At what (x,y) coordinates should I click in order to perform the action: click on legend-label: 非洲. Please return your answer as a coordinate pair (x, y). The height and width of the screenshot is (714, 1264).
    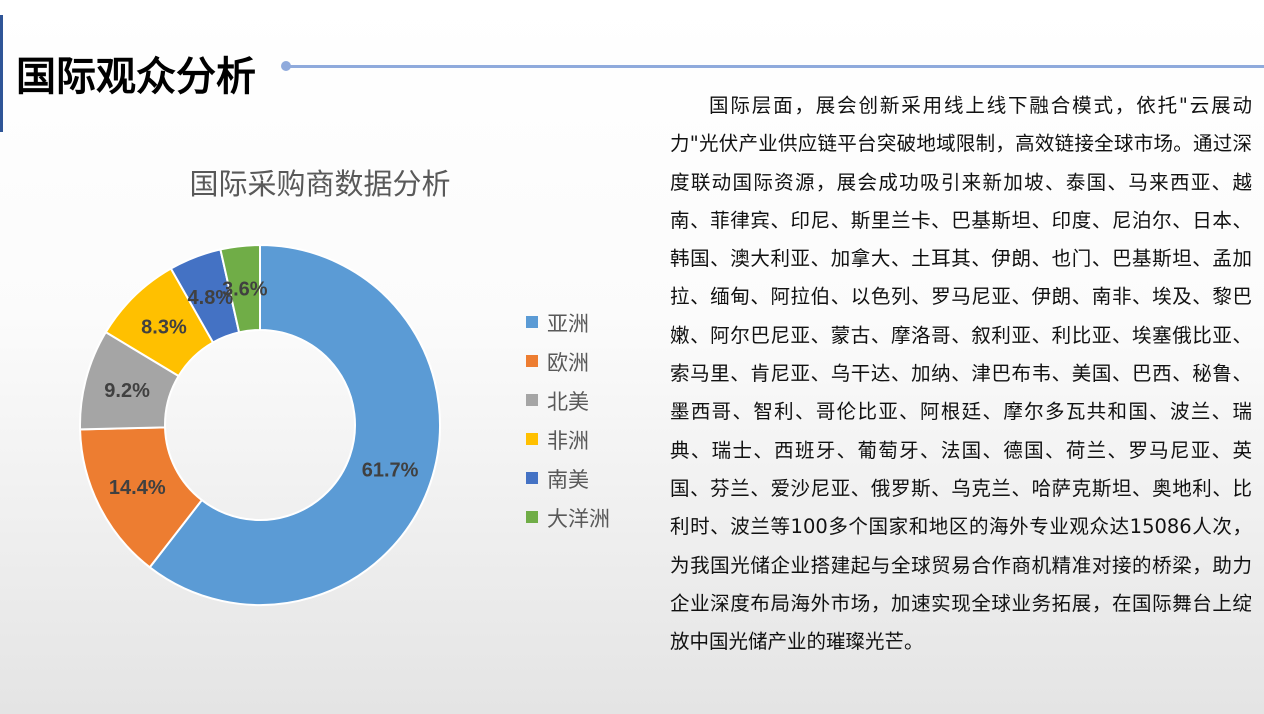
    Looking at the image, I should click on (568, 441).